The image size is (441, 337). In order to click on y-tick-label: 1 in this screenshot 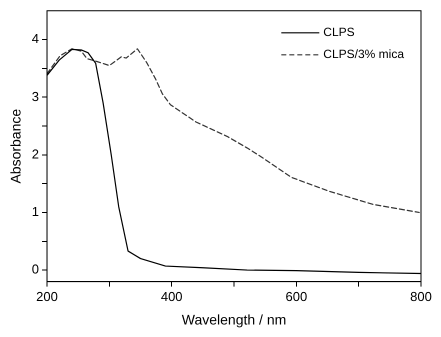, I will do `click(36, 212)`.